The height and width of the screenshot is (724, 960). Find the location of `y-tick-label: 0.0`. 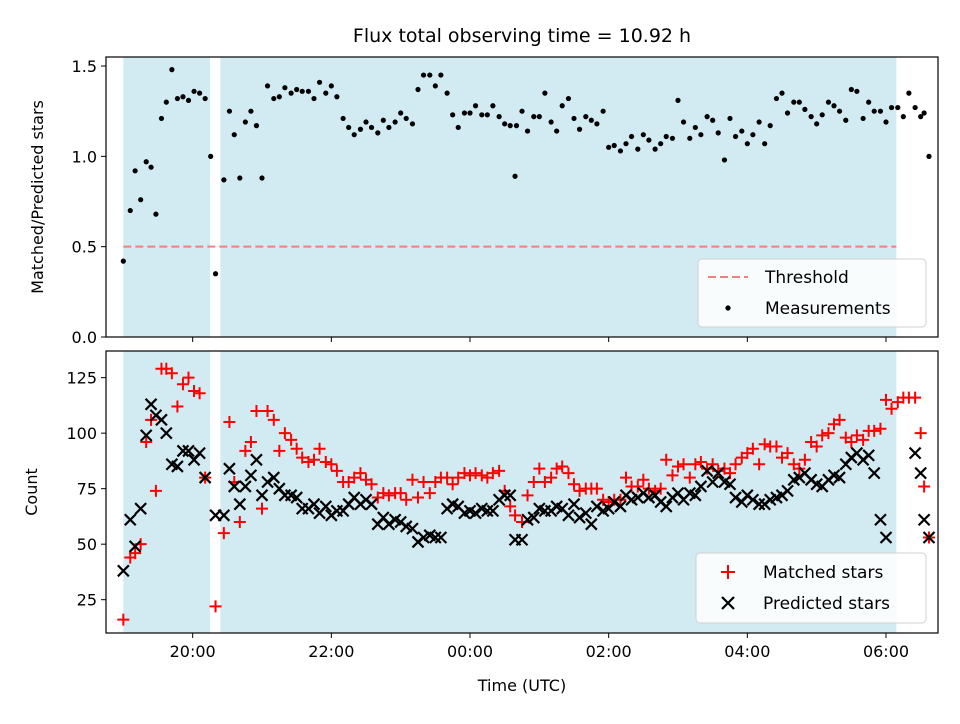

y-tick-label: 0.0 is located at coordinates (84, 337).